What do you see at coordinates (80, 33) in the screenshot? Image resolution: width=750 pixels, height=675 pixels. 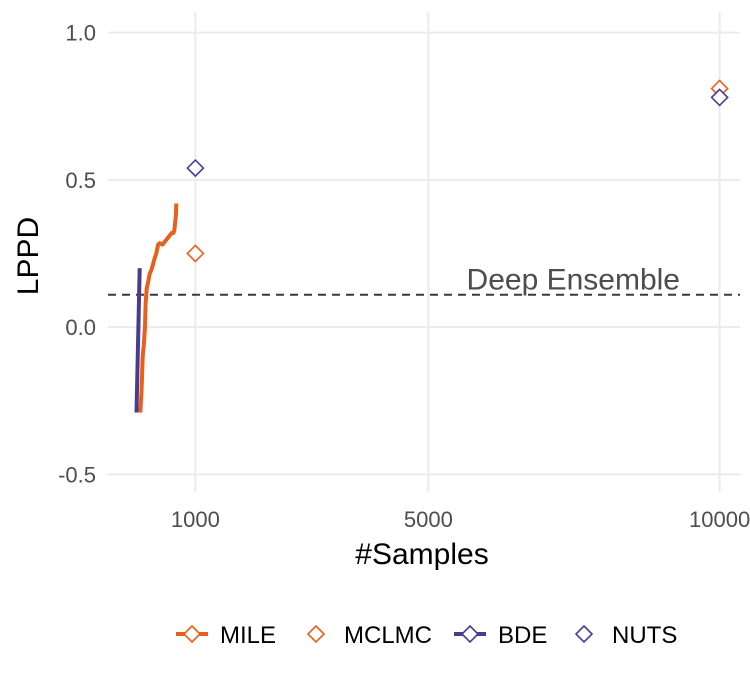 I see `y-tick-label: 1.0` at bounding box center [80, 33].